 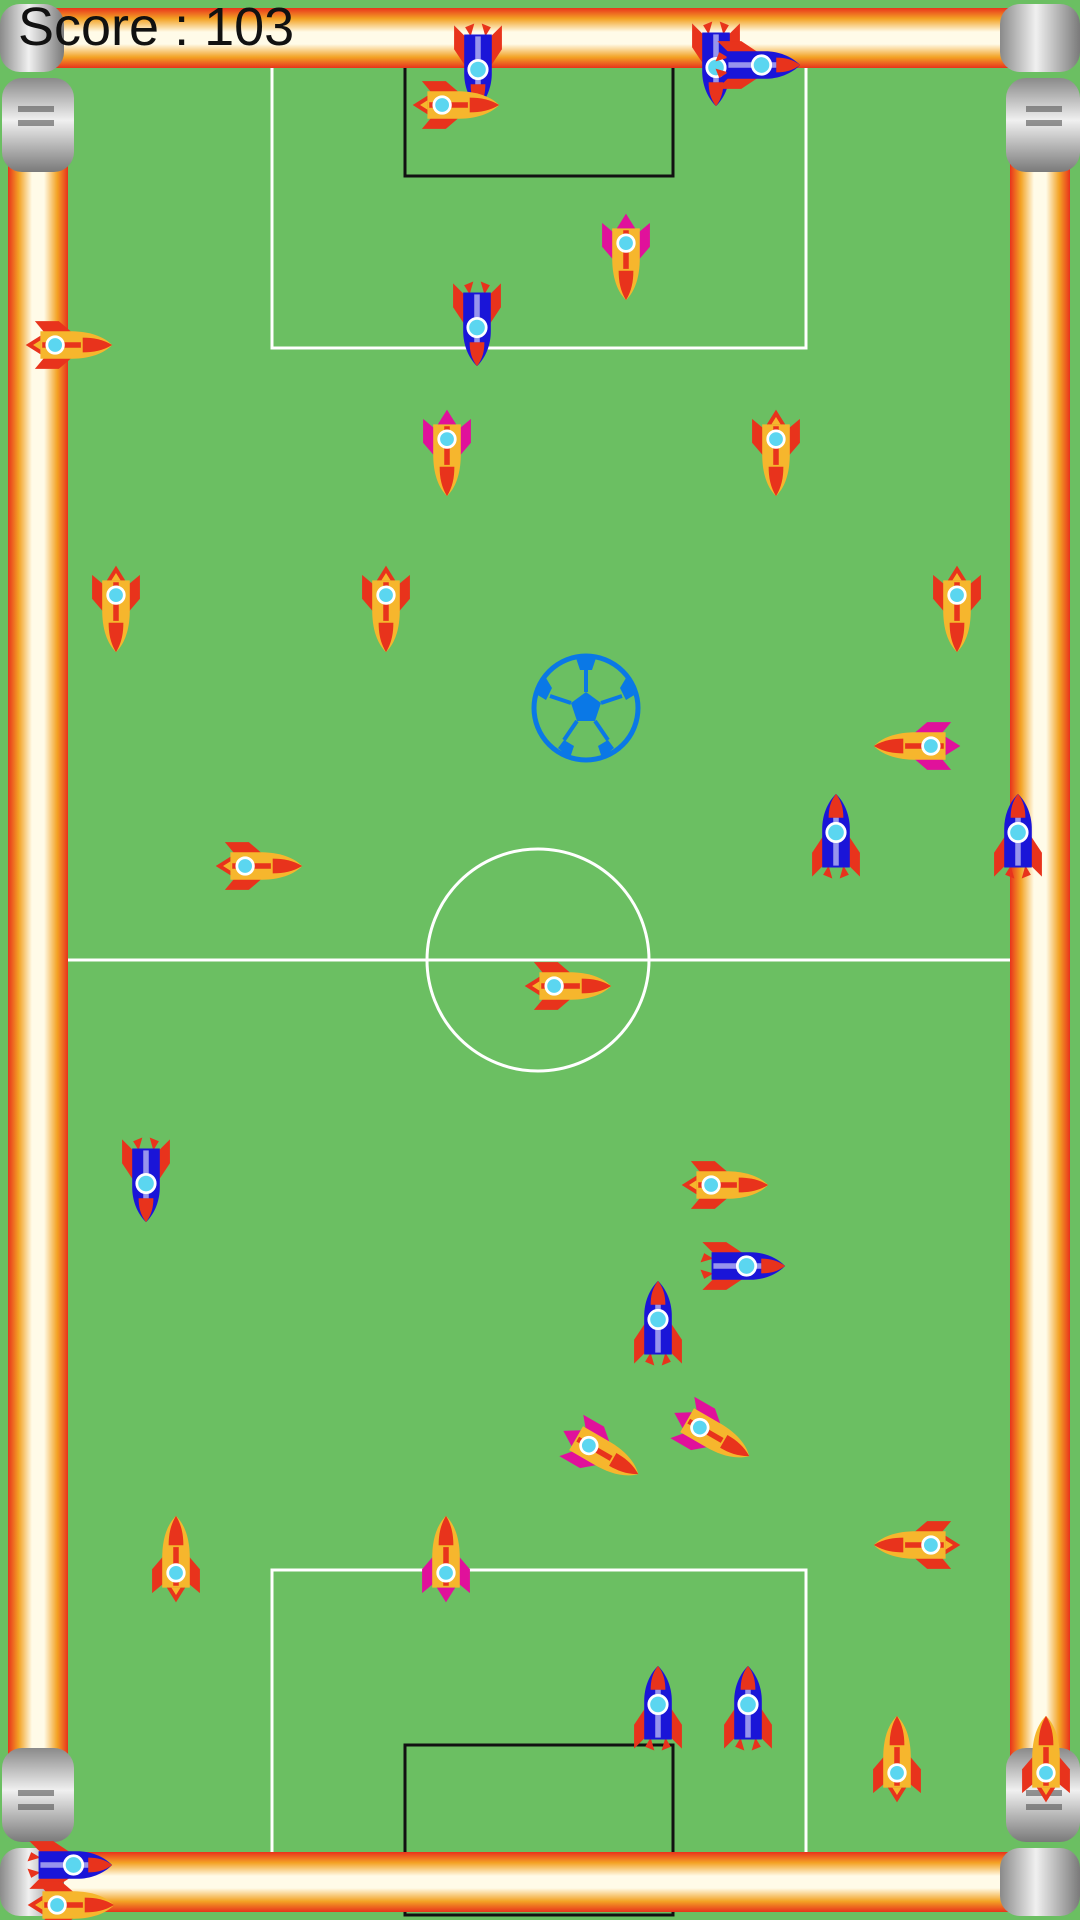 What do you see at coordinates (539, 1830) in the screenshot?
I see `bottom-goal` at bounding box center [539, 1830].